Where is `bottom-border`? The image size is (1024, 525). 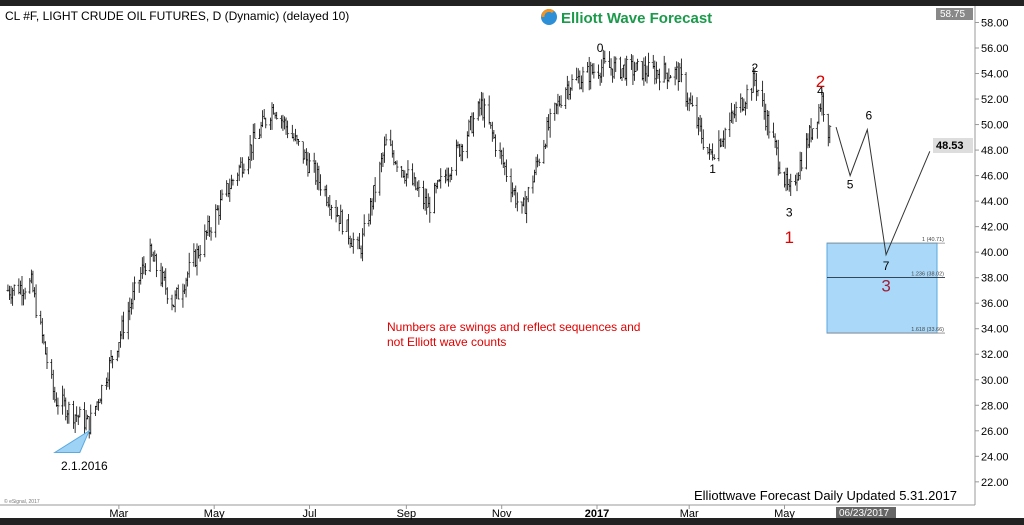
bottom-border is located at coordinates (512, 521).